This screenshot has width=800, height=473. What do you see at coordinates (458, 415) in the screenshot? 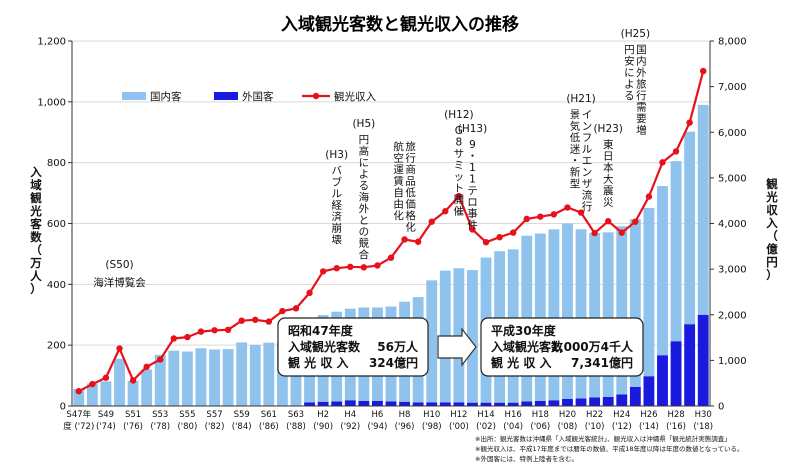
I see `x-tick-label: H12` at bounding box center [458, 415].